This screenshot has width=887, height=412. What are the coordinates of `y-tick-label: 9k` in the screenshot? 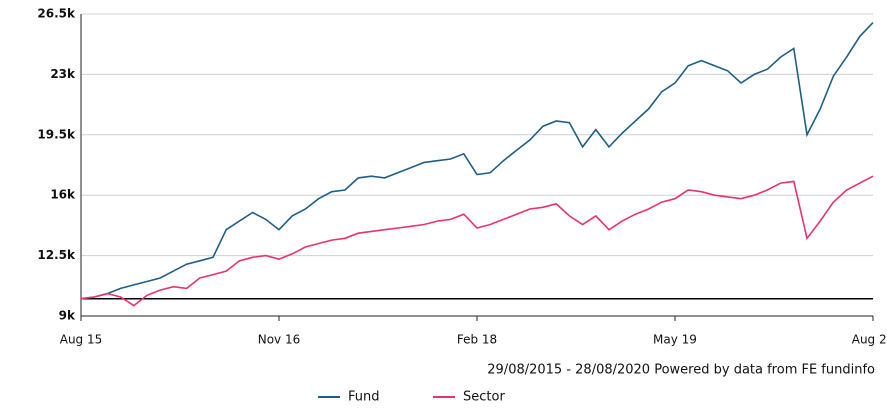 It's located at (67, 316).